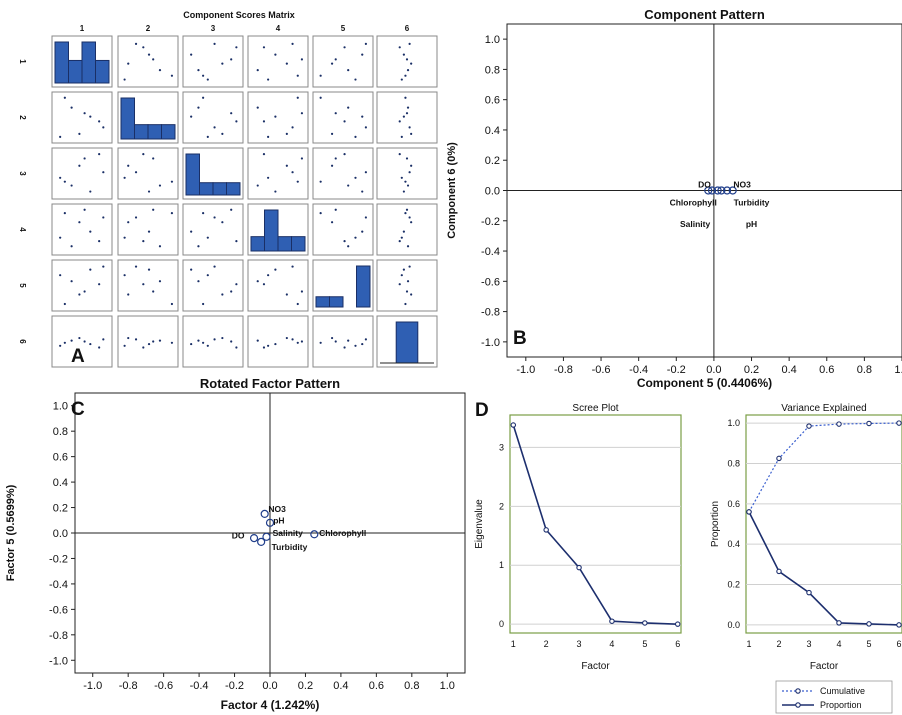 The image size is (902, 715). Describe the element at coordinates (234, 686) in the screenshot. I see `x-tick-label: -0.2` at that location.